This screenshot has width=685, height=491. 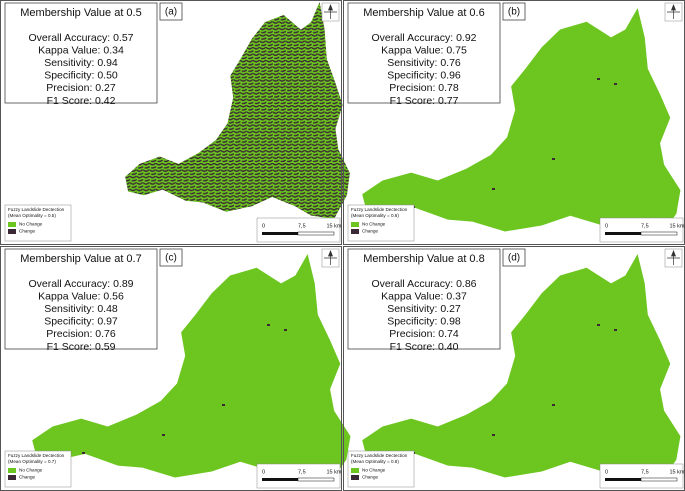 I want to click on legend-subtitle: (Mean Optimality = 0.6), so click(x=375, y=215).